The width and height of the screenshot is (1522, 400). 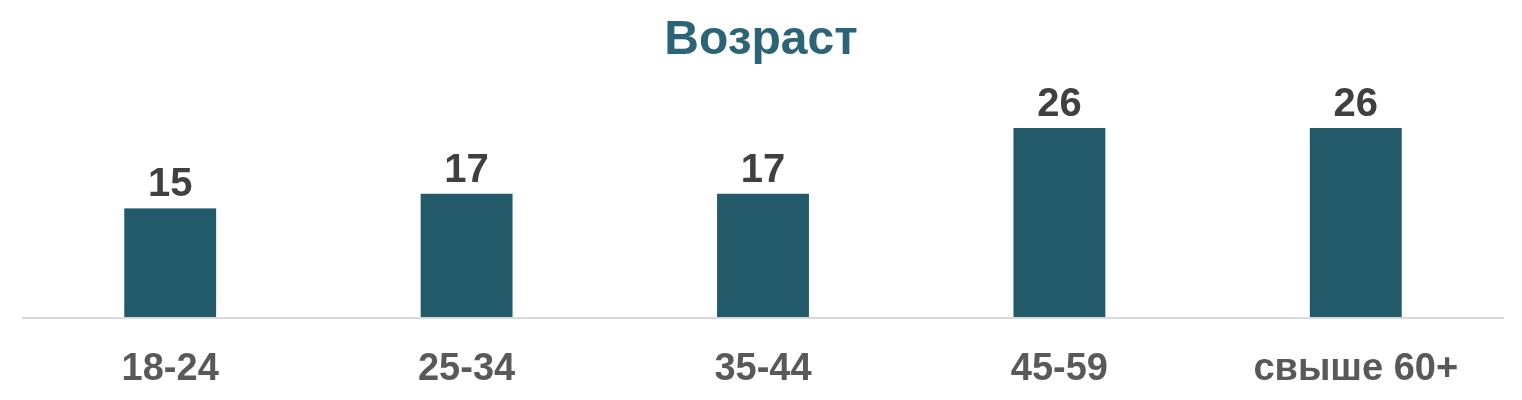 I want to click on chart-title: Возраст, so click(x=761, y=37).